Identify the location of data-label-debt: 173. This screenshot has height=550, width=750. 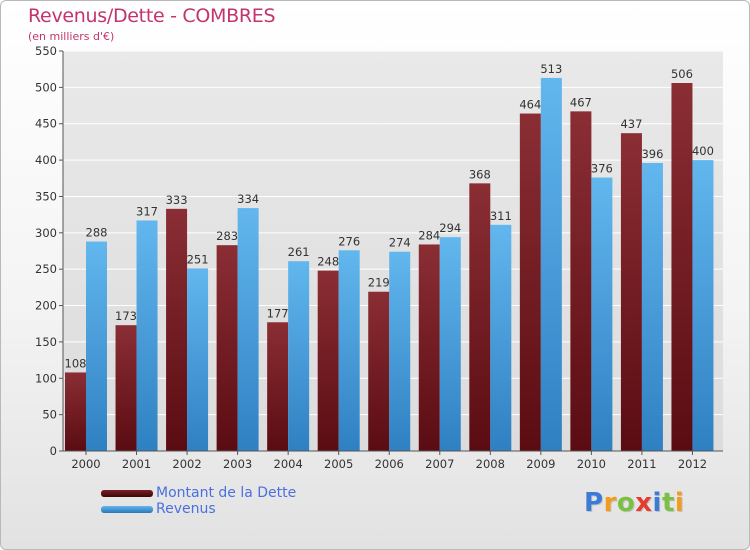
(126, 316).